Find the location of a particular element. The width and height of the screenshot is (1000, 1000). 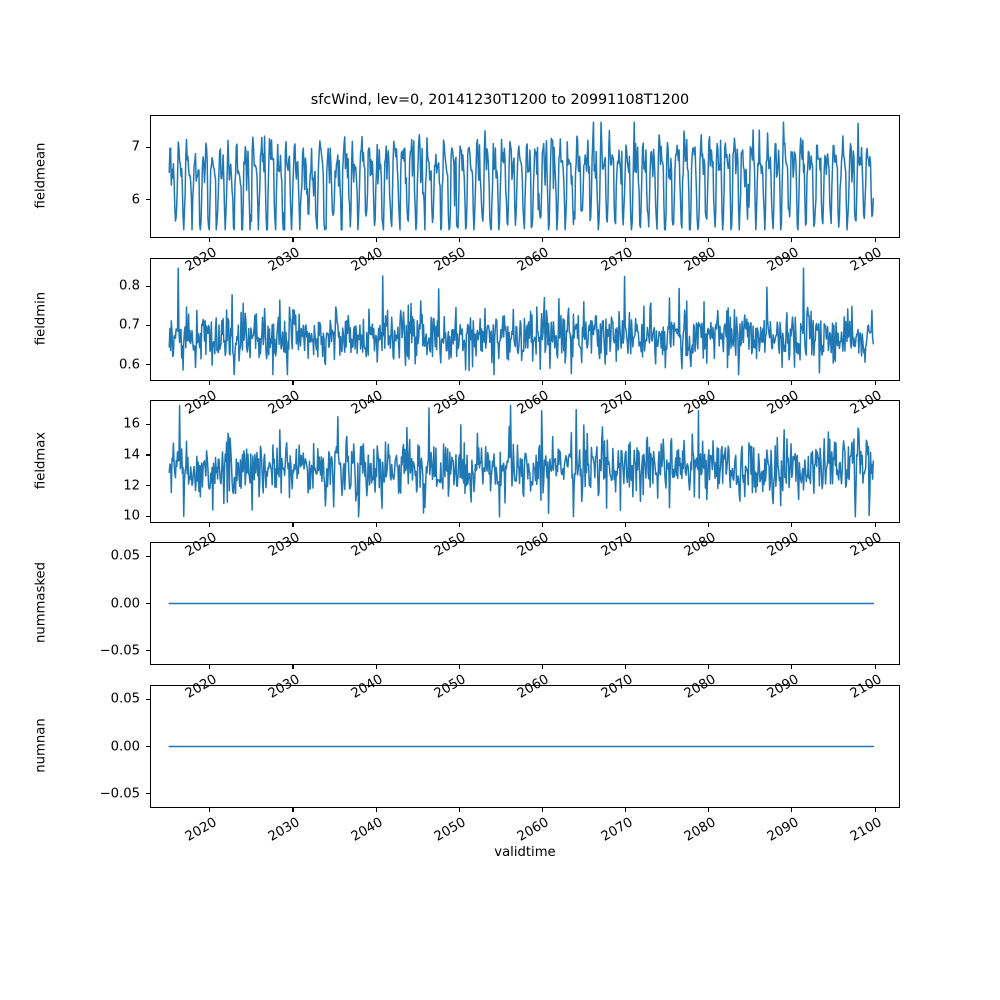

y-tick-label-fieldmax-2: 14 is located at coordinates (131, 455).